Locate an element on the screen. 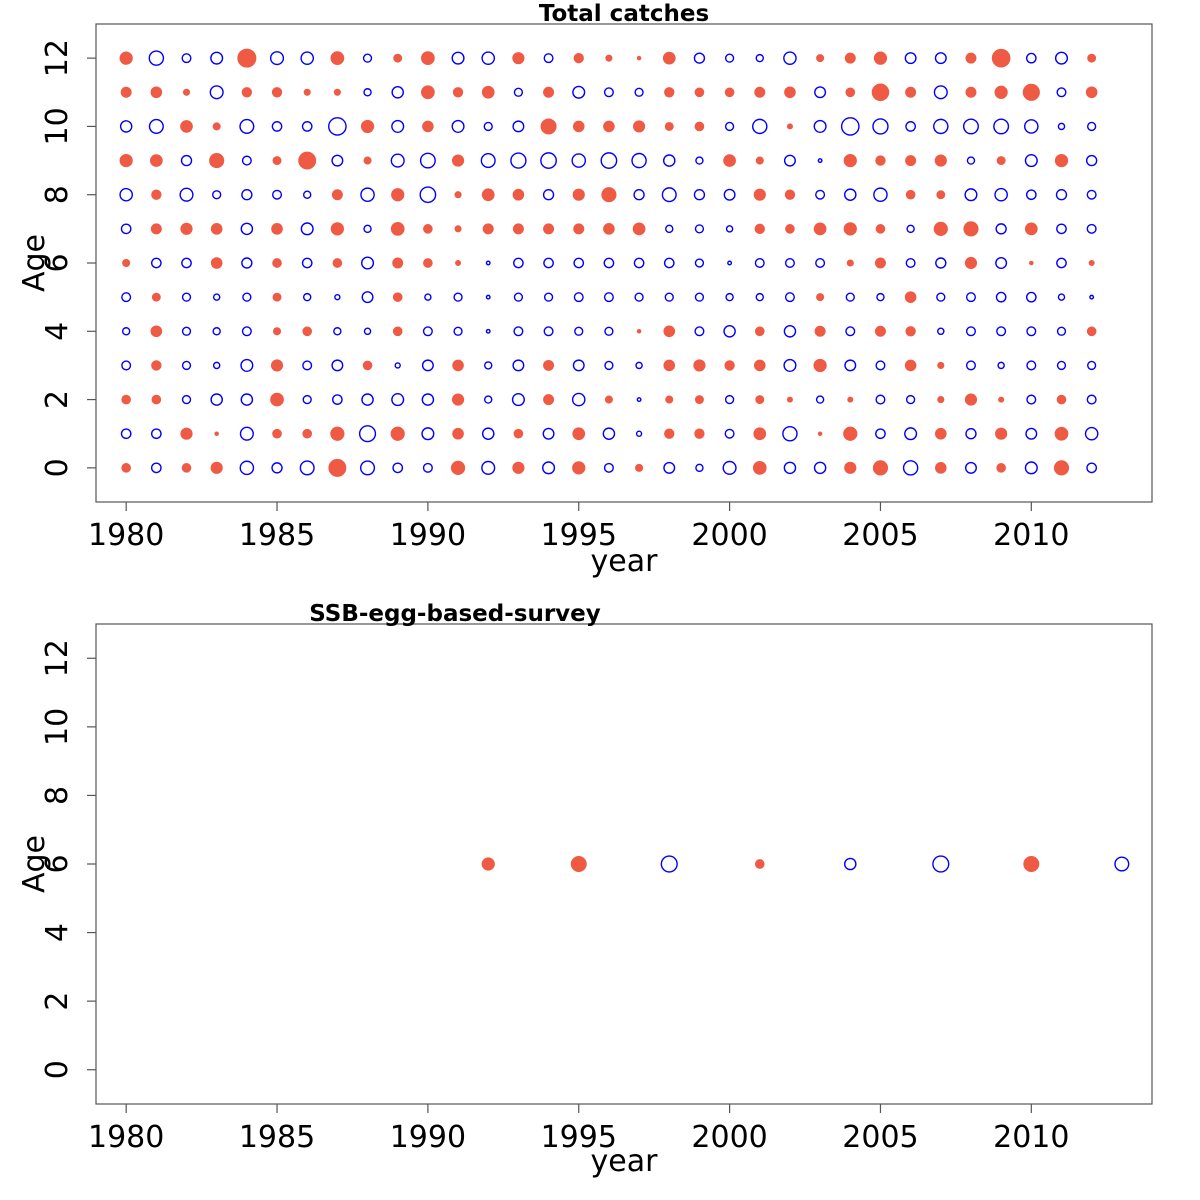 The image size is (1200, 1200). y-tick-label: 6 is located at coordinates (57, 262).